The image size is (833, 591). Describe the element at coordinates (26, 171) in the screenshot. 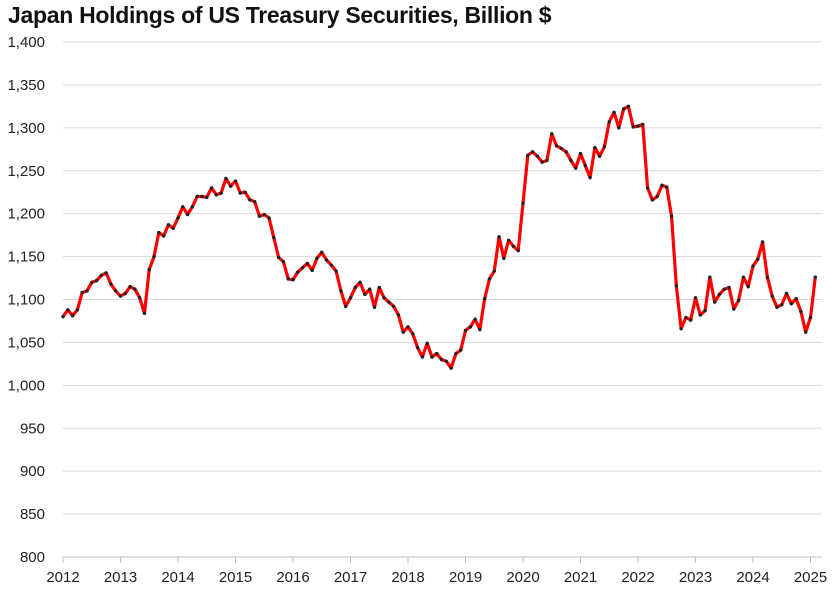

I see `y-tick-label: 1,250` at that location.